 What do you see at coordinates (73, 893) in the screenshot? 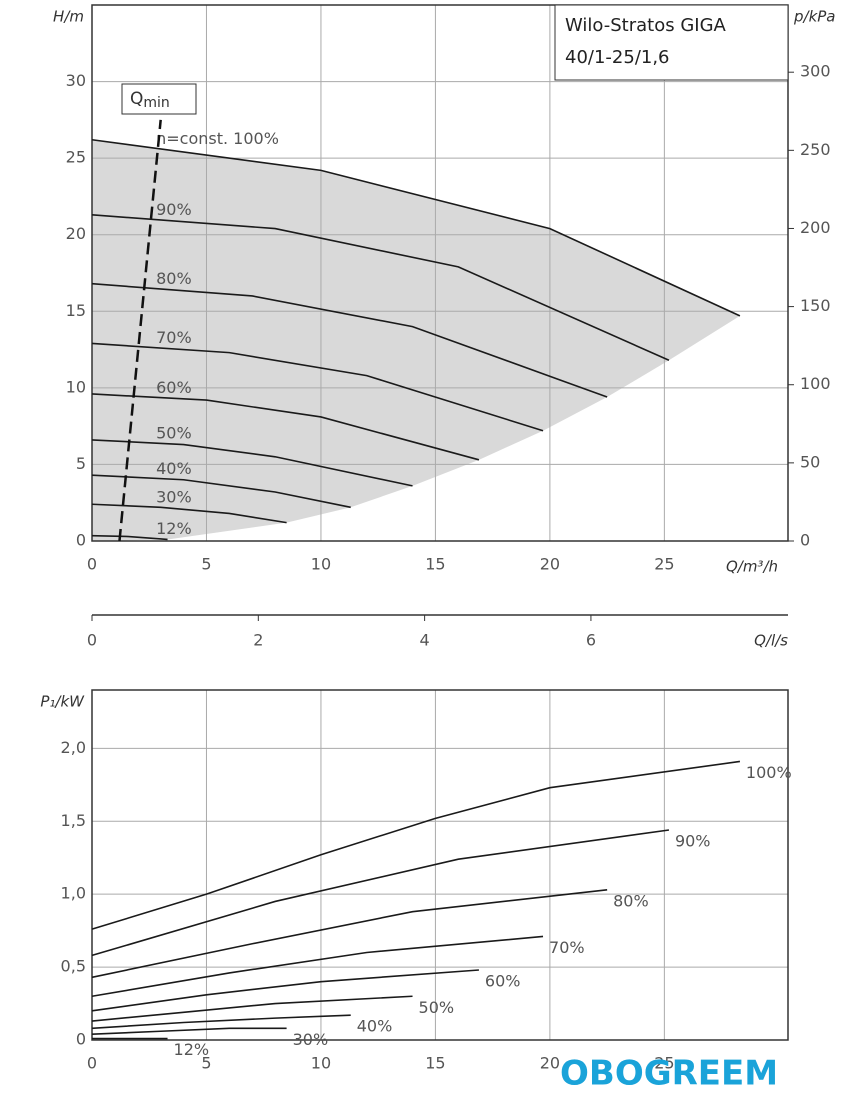
I see `y-tick-label: 1,0` at bounding box center [73, 893].